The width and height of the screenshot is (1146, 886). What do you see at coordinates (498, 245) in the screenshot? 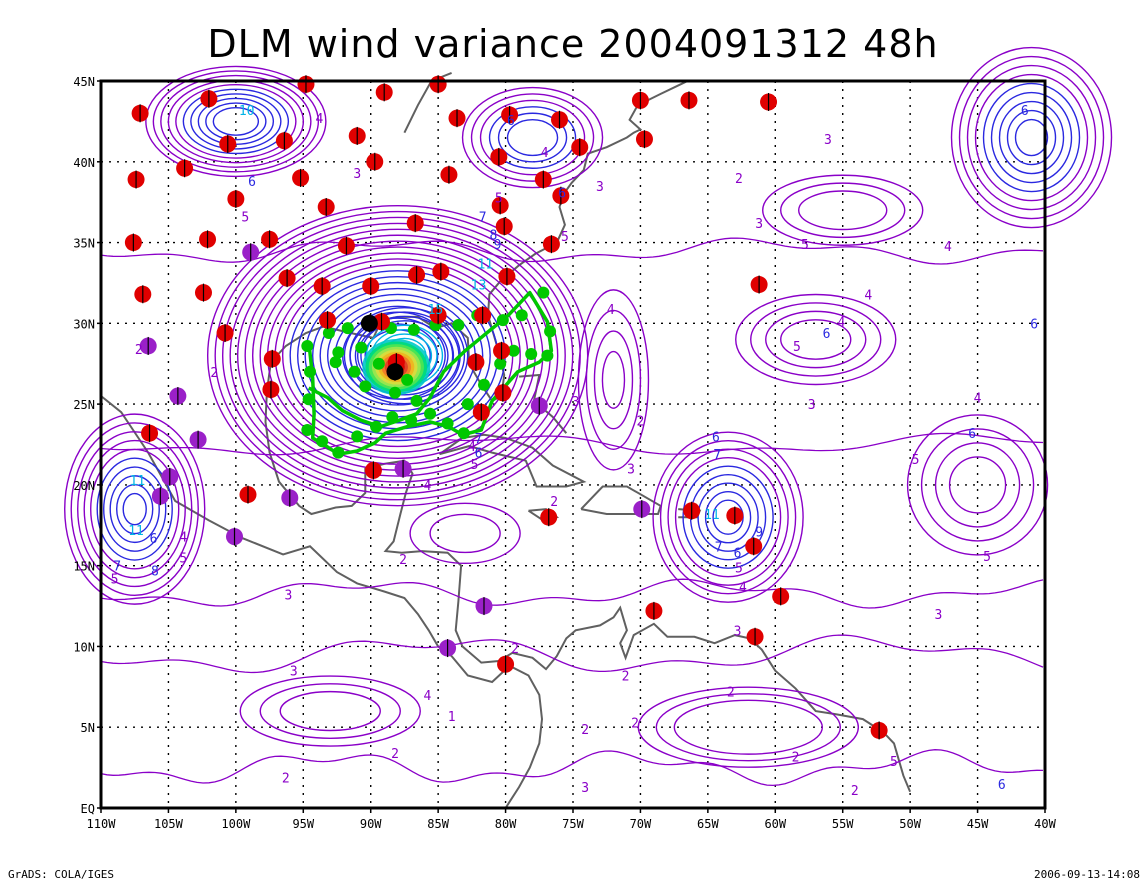
I see `contour-label: 9` at bounding box center [498, 245].